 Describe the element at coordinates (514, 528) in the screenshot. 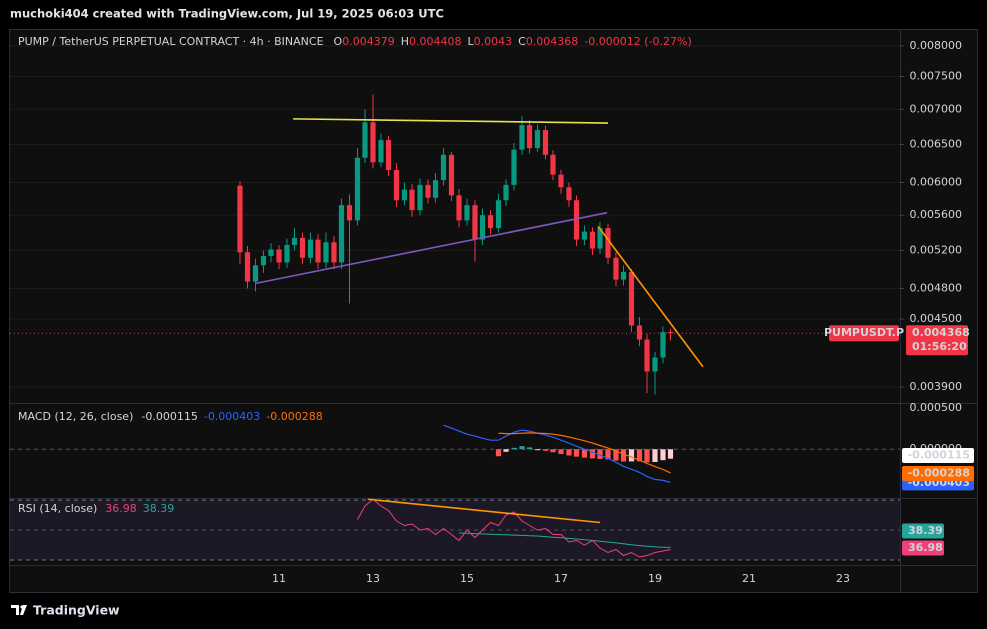

I see `rsi-line` at that location.